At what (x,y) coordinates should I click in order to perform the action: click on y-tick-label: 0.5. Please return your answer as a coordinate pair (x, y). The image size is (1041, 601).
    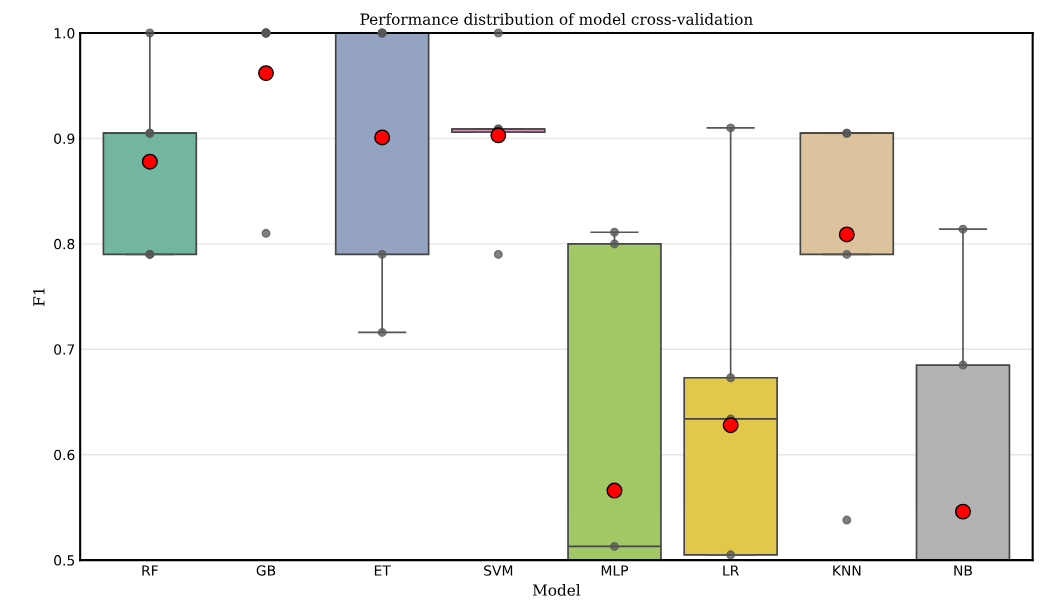
    Looking at the image, I should click on (64, 560).